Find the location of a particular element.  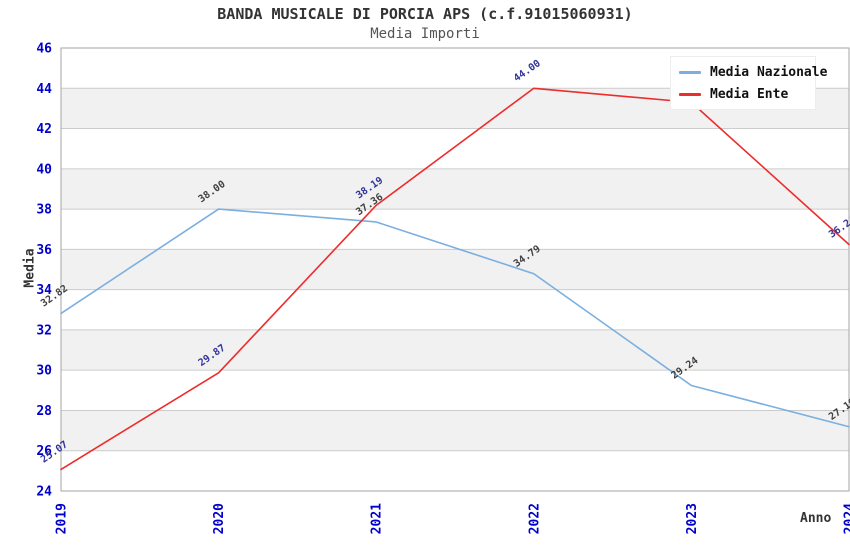

y-tick-label: 24 is located at coordinates (44, 492).